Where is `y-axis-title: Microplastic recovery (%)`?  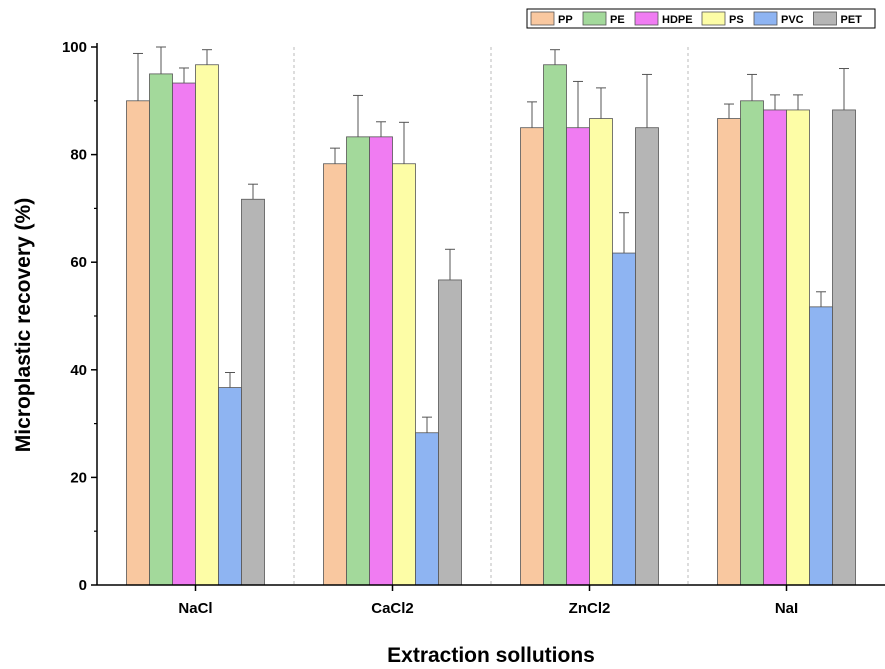
y-axis-title: Microplastic recovery (%) is located at coordinates (23, 325).